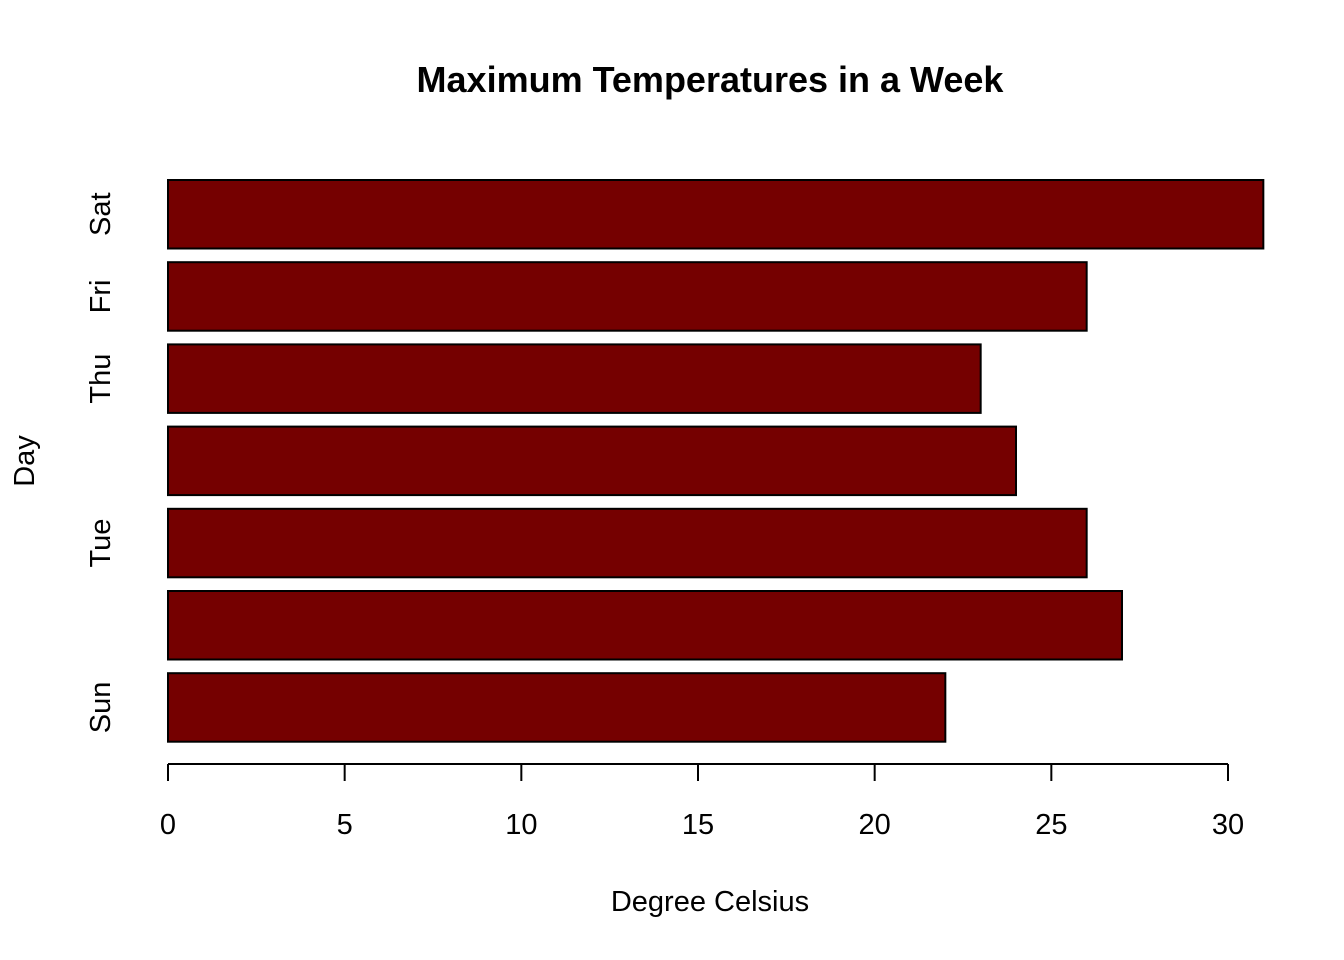 The image size is (1344, 960). Describe the element at coordinates (627, 296) in the screenshot. I see `bar-fri` at that location.